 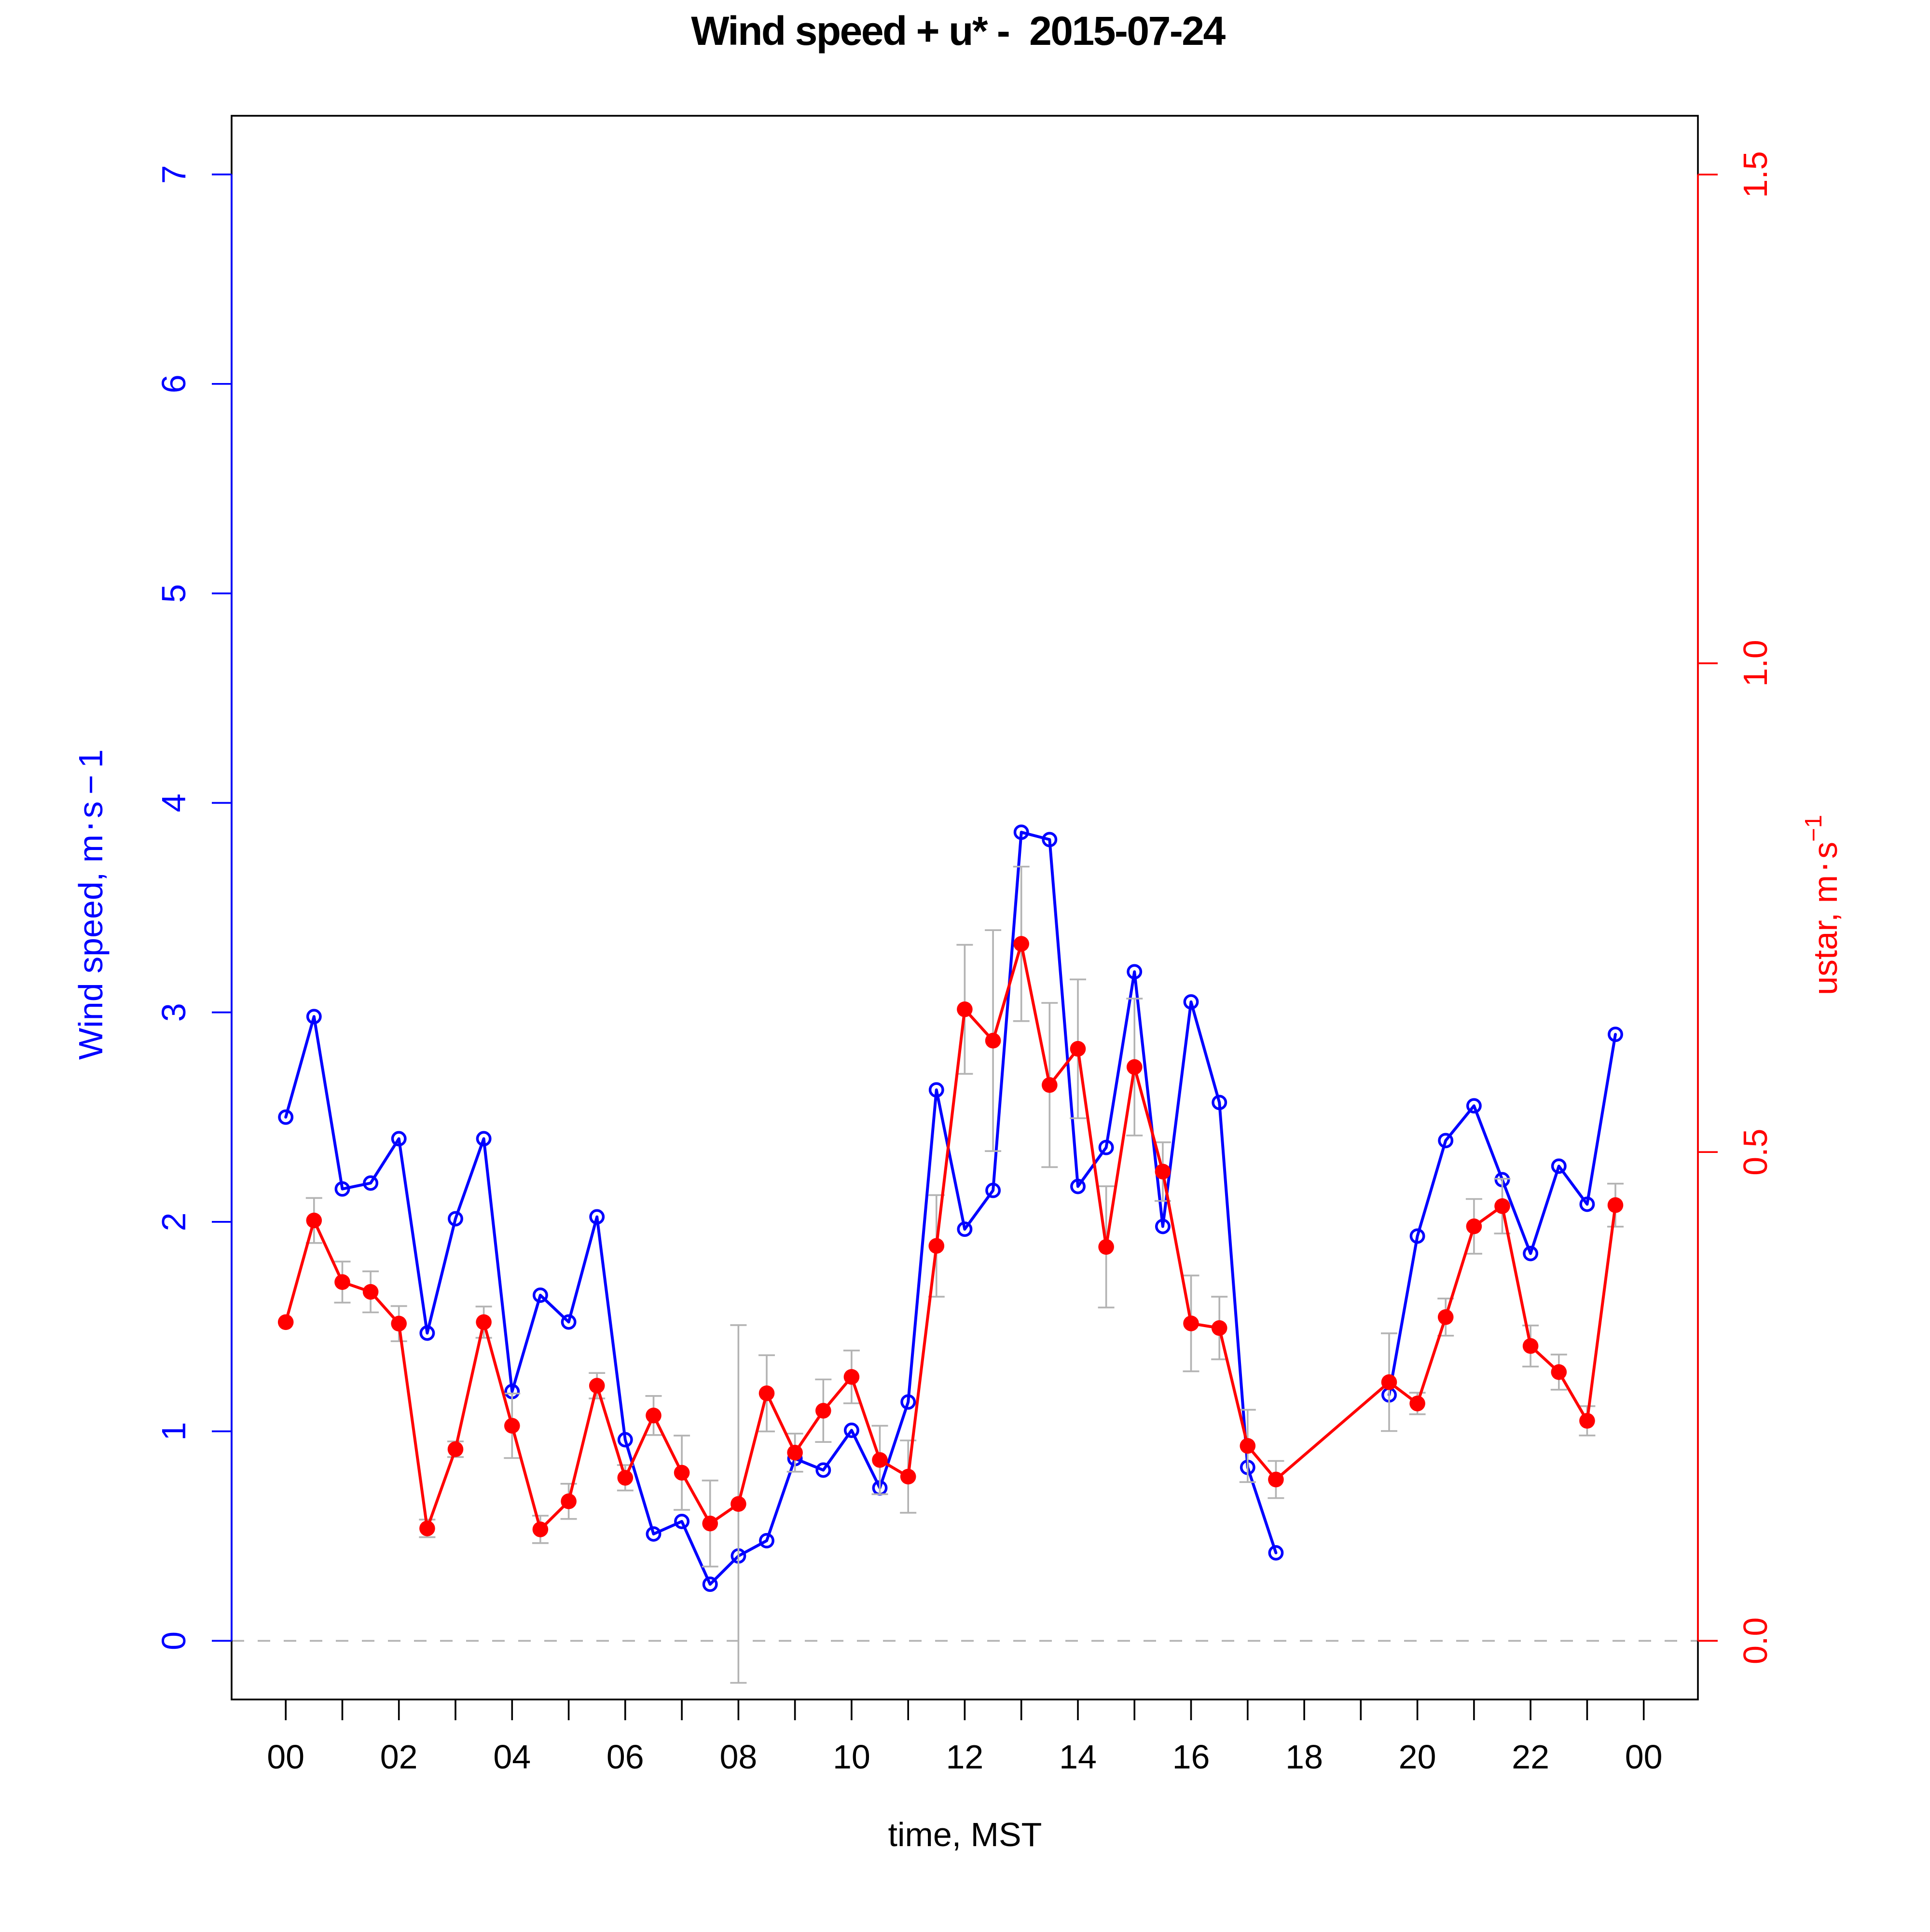 What do you see at coordinates (399, 1757) in the screenshot?
I see `svg-text: 02` at bounding box center [399, 1757].